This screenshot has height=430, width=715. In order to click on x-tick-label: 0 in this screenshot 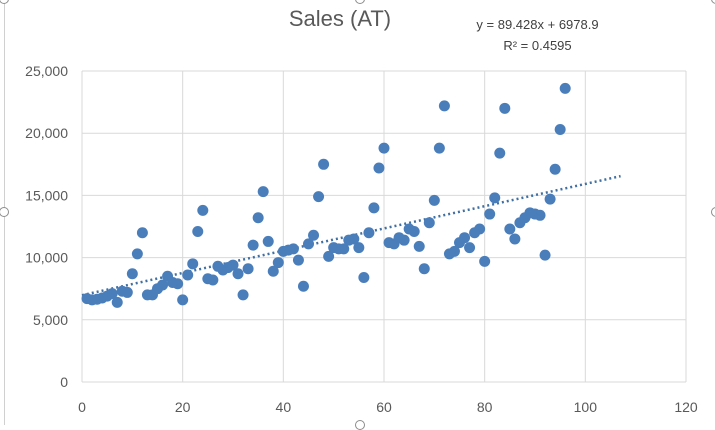, I will do `click(82, 407)`.